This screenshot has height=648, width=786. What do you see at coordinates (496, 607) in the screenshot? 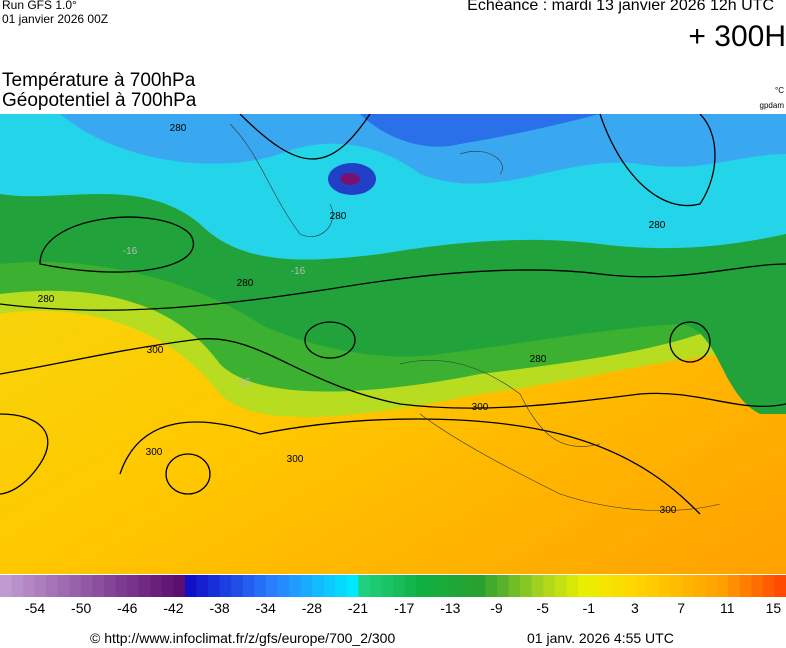
I see `colorbar-label: -9` at bounding box center [496, 607].